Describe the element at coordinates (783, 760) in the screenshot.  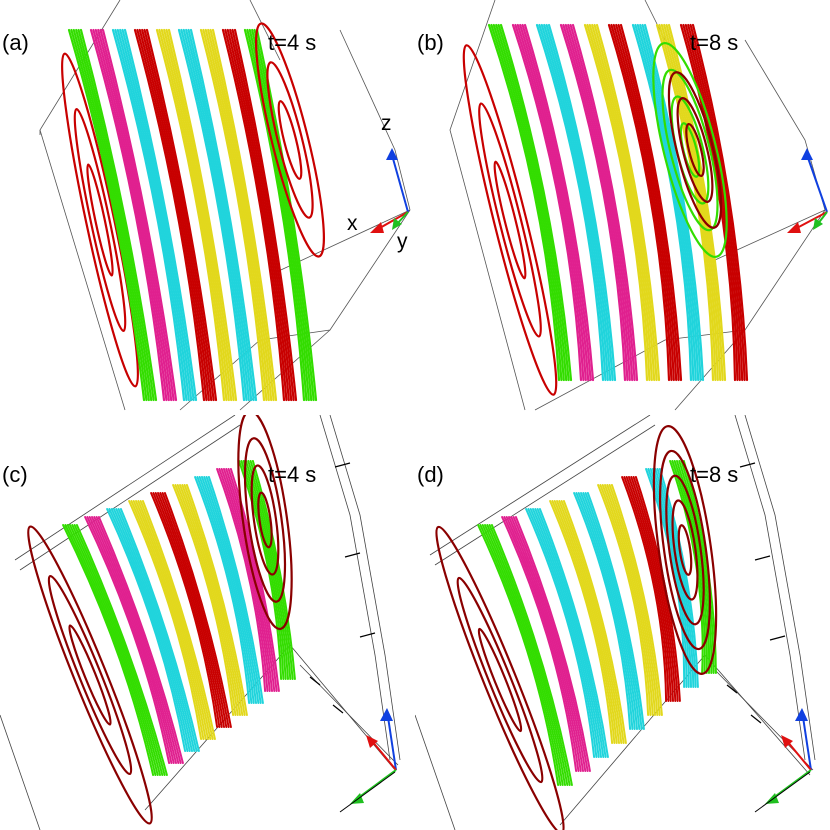
I see `axis-triad-d` at that location.